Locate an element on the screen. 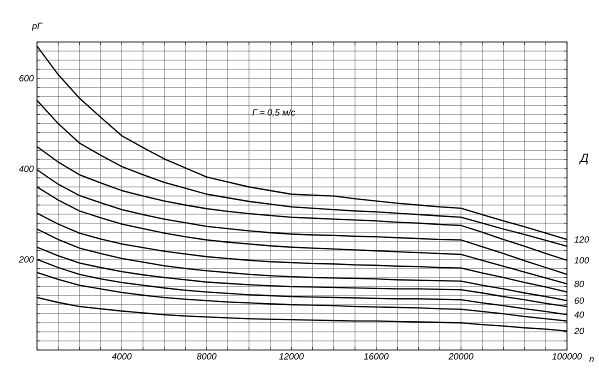 Image resolution: width=599 pixels, height=389 pixels. y-tick-label: 400 is located at coordinates (26, 169).